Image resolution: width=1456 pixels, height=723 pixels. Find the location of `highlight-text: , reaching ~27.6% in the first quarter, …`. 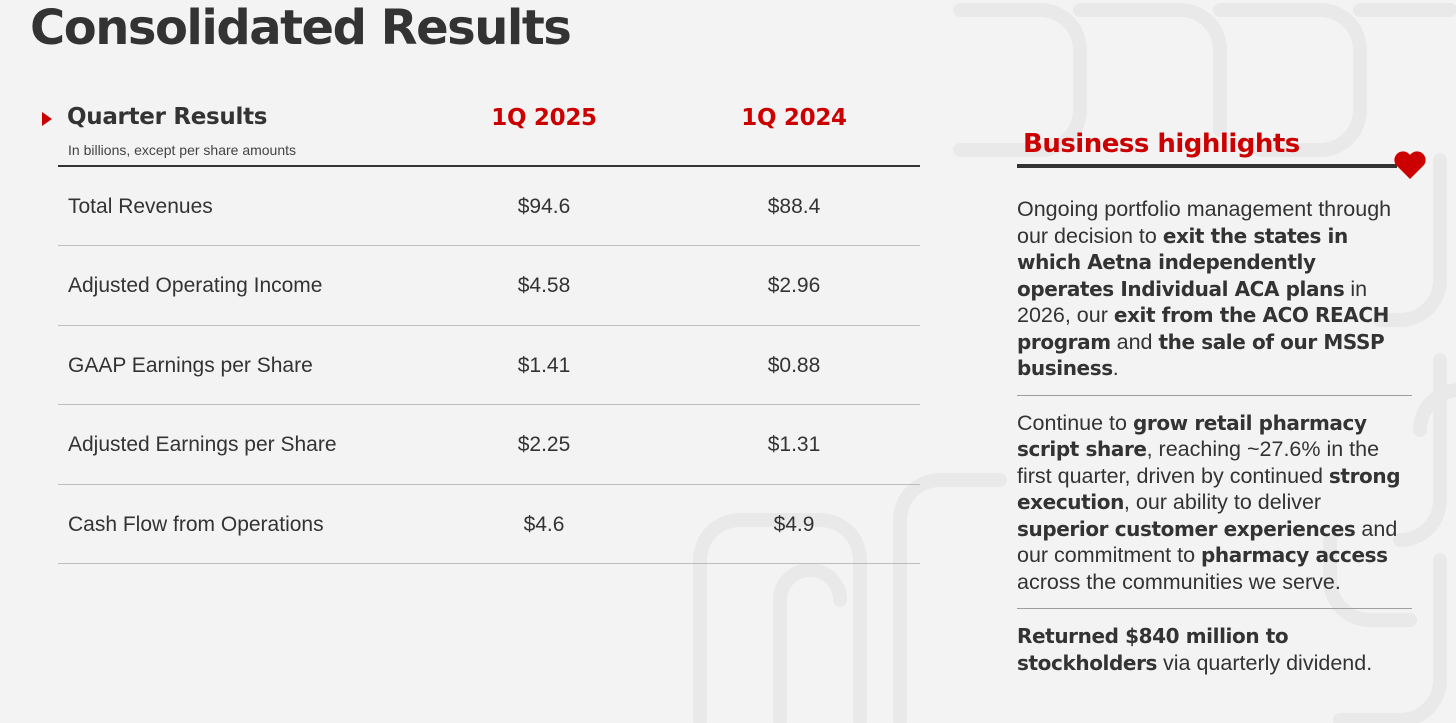

highlight-text: , reaching ~27.6% in the first quarter, … is located at coordinates (1198, 462).